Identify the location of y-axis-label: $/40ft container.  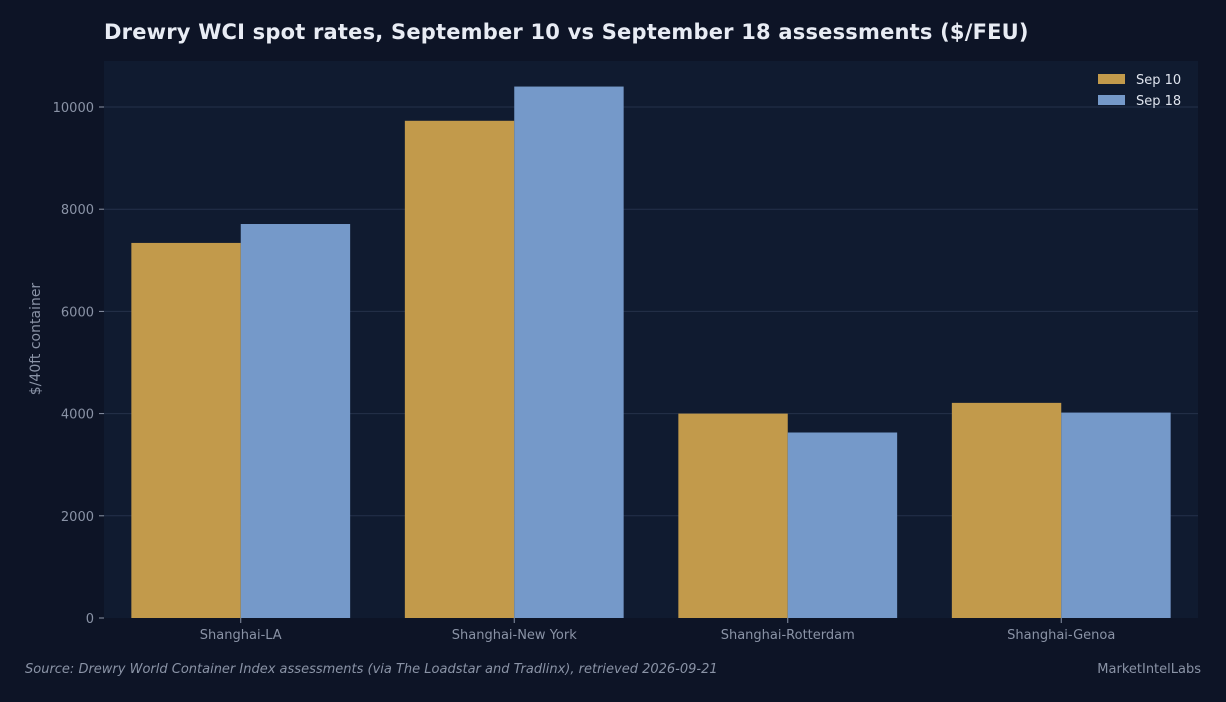
(36, 339).